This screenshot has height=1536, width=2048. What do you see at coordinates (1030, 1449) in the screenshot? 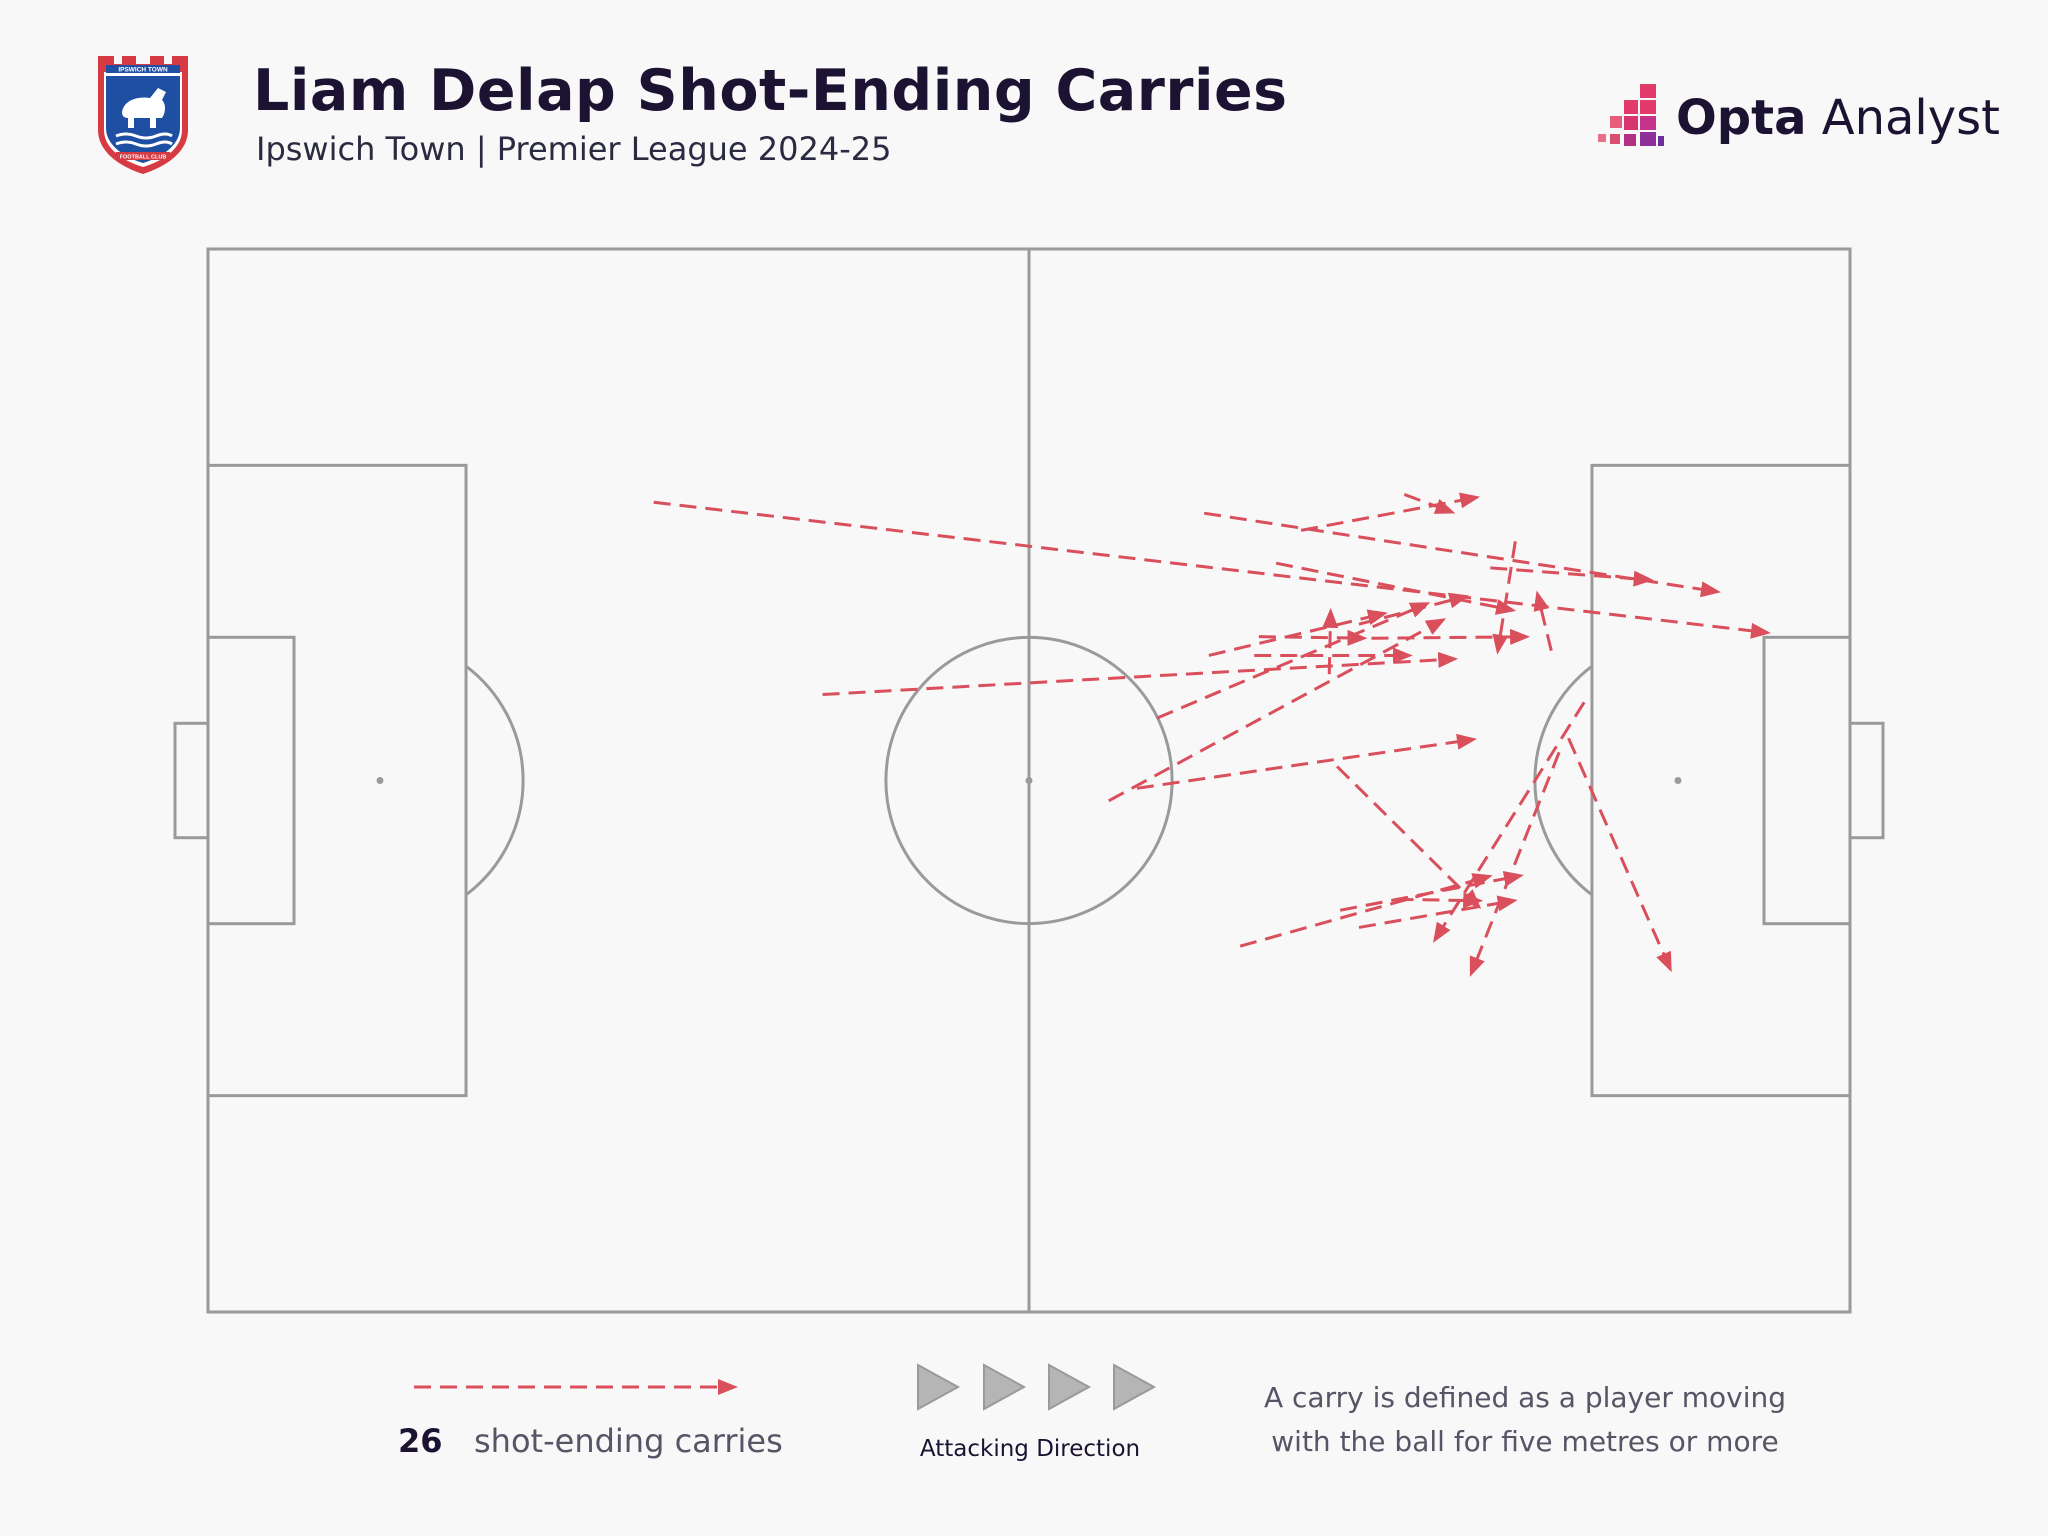
I see `attacking-direction-label: Attacking Direction` at bounding box center [1030, 1449].